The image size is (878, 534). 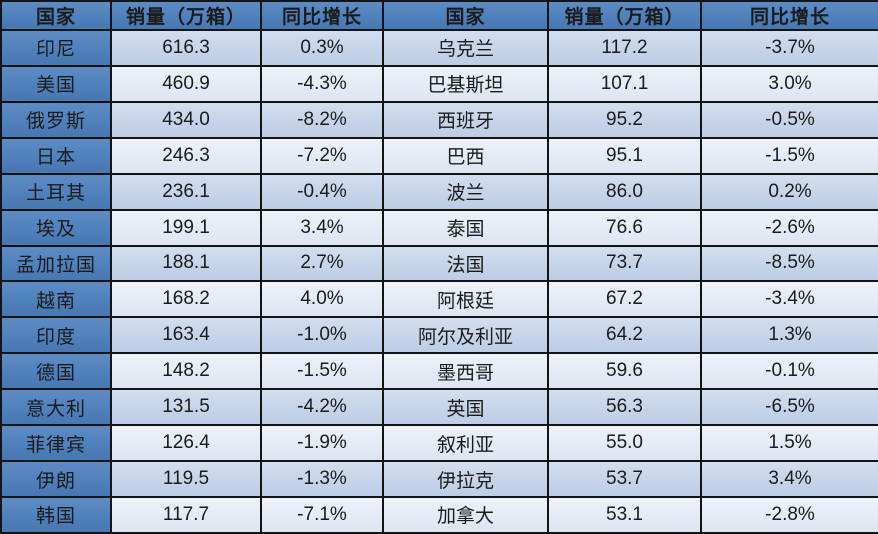 What do you see at coordinates (186, 119) in the screenshot?
I see `left-sales-cell: 434.0` at bounding box center [186, 119].